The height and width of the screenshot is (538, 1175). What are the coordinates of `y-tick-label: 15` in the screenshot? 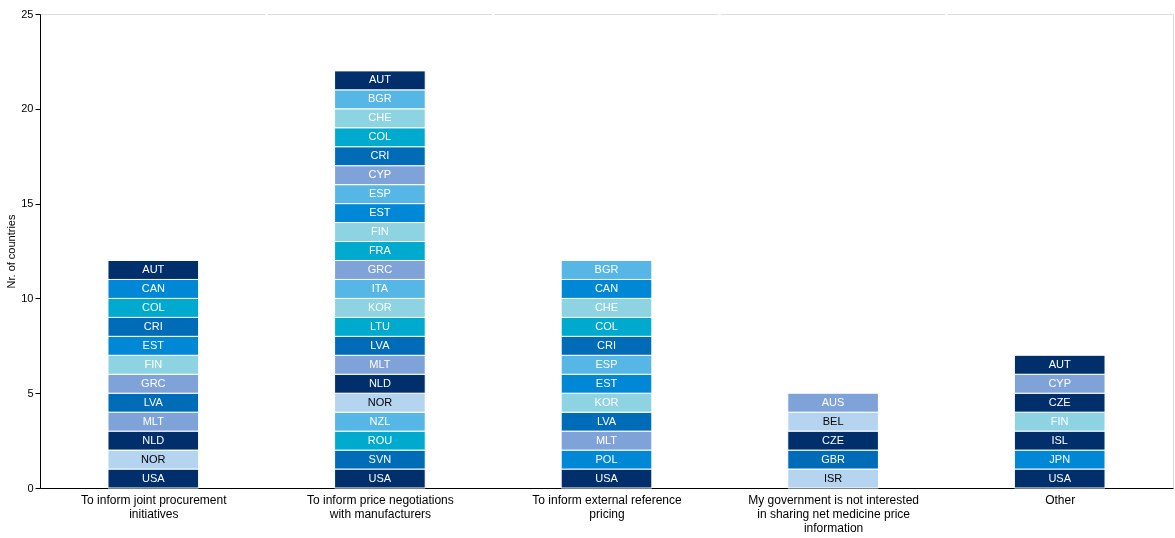 It's located at (27, 203).